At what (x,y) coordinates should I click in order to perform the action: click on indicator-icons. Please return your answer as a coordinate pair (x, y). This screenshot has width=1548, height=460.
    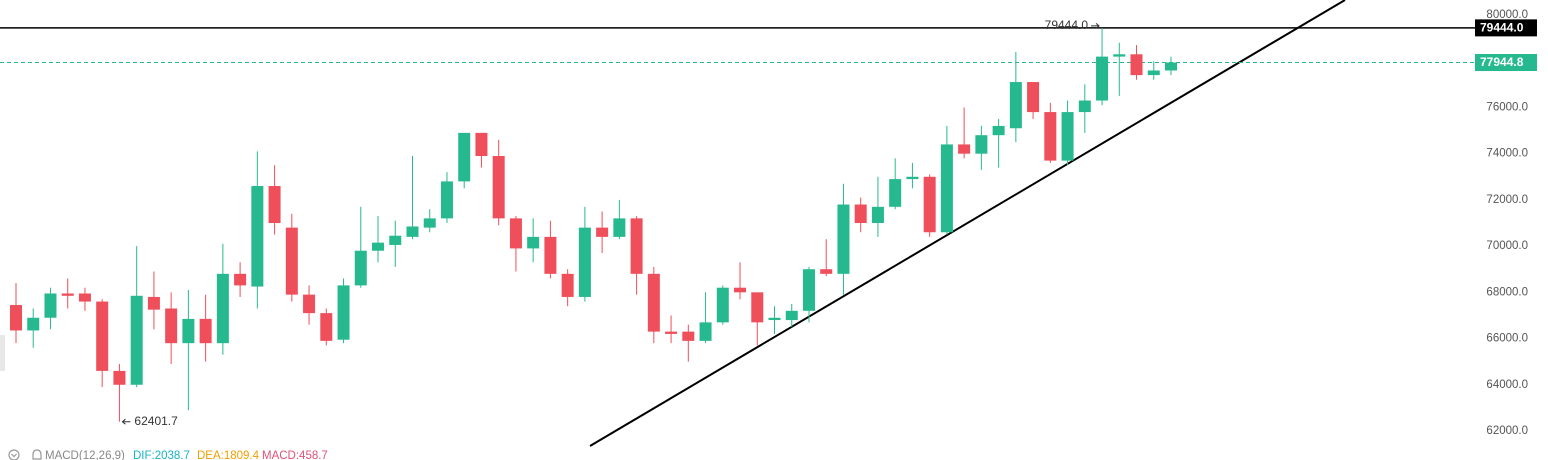
    Looking at the image, I should click on (25, 454).